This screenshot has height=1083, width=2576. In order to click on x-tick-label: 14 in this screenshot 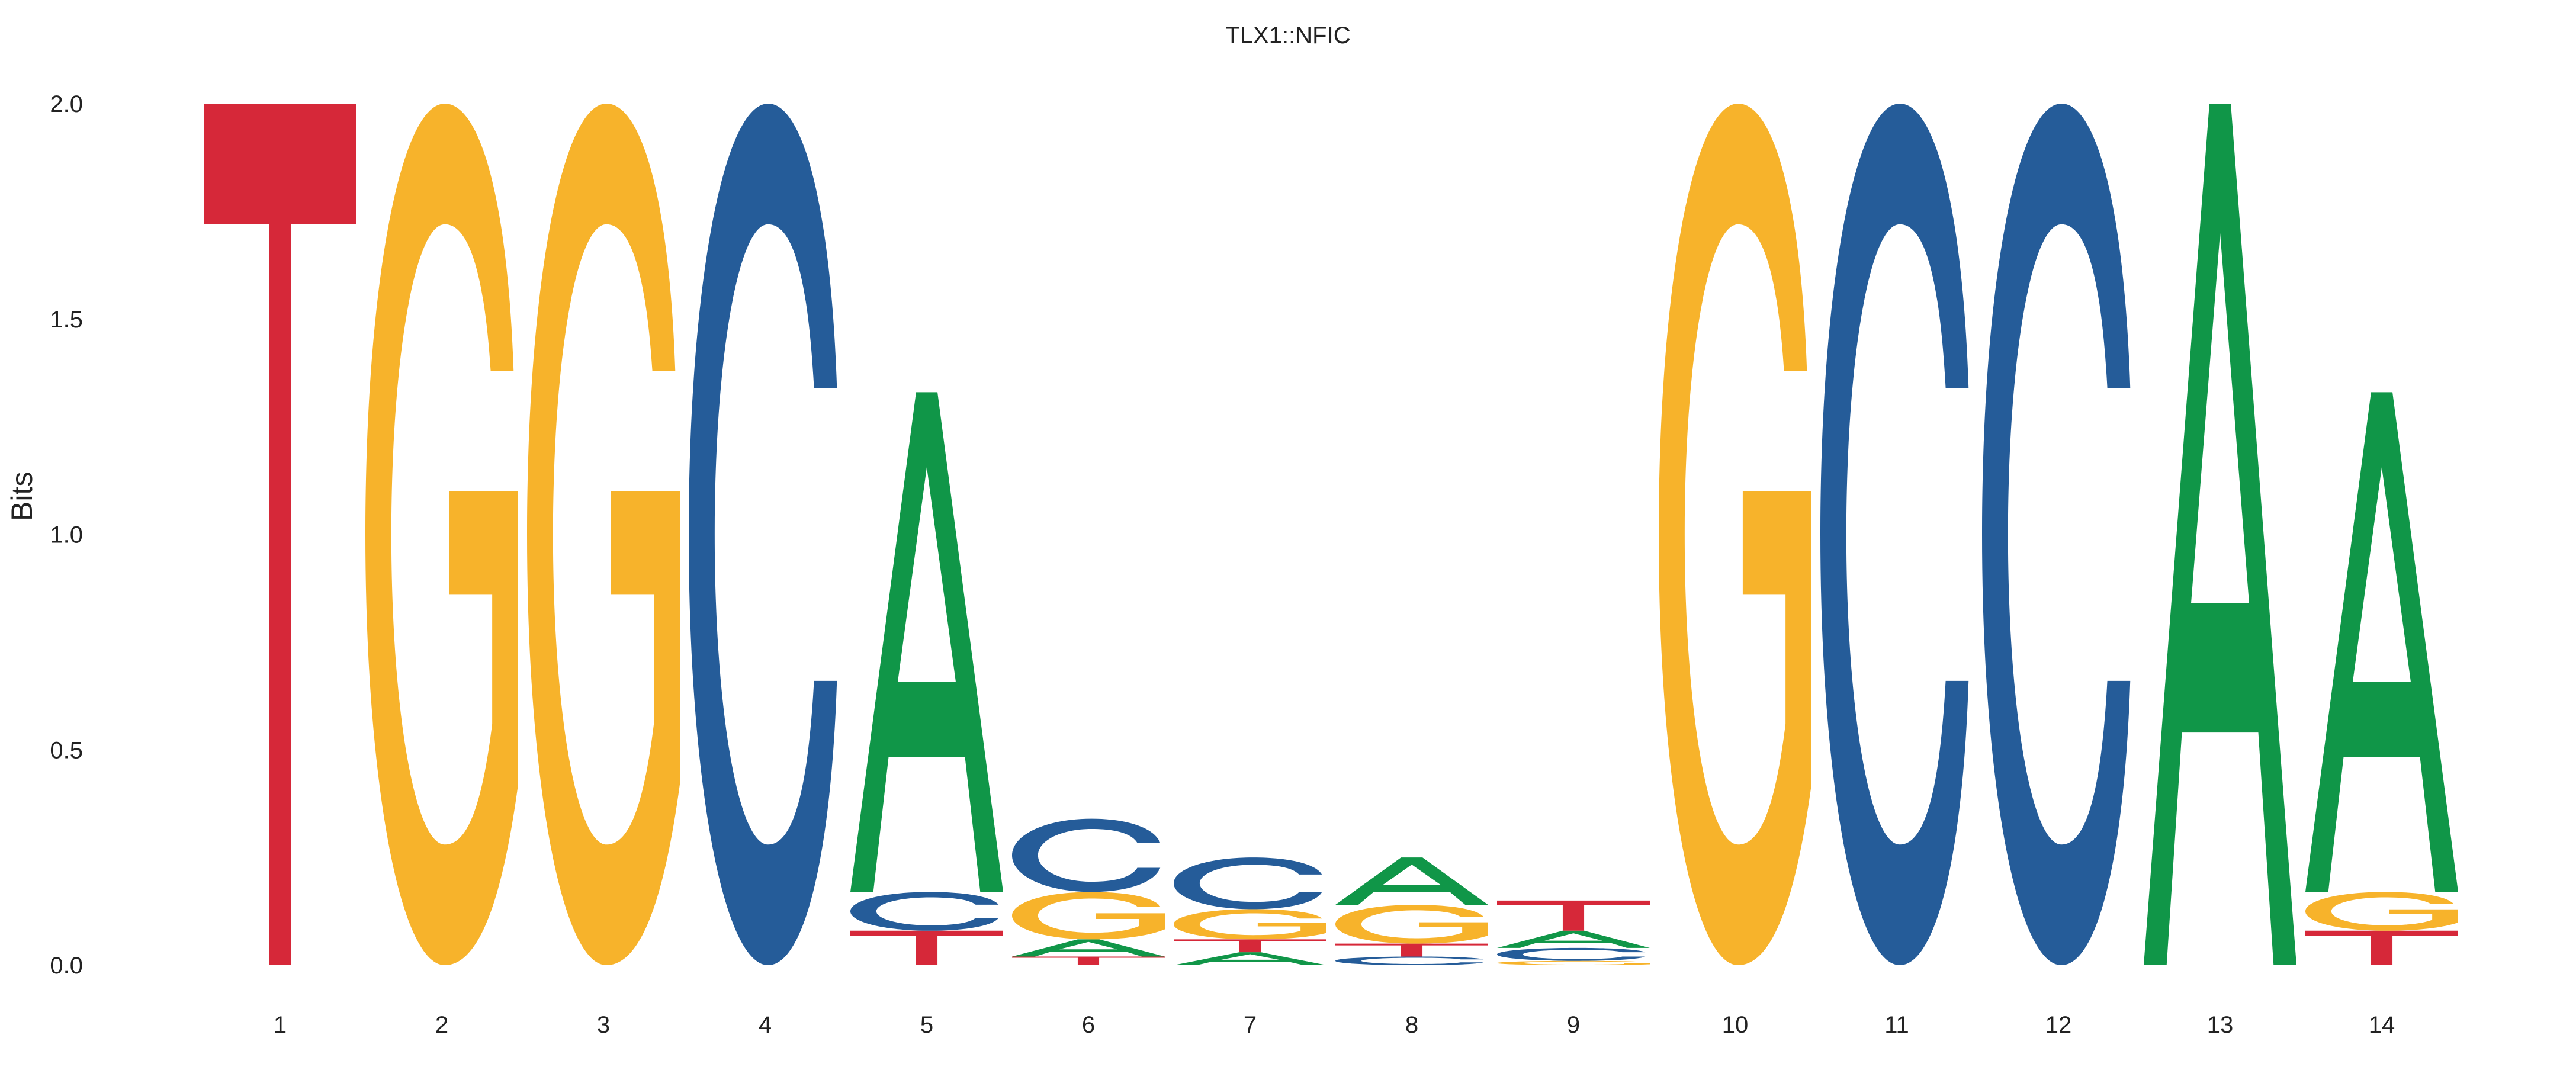, I will do `click(2382, 1025)`.